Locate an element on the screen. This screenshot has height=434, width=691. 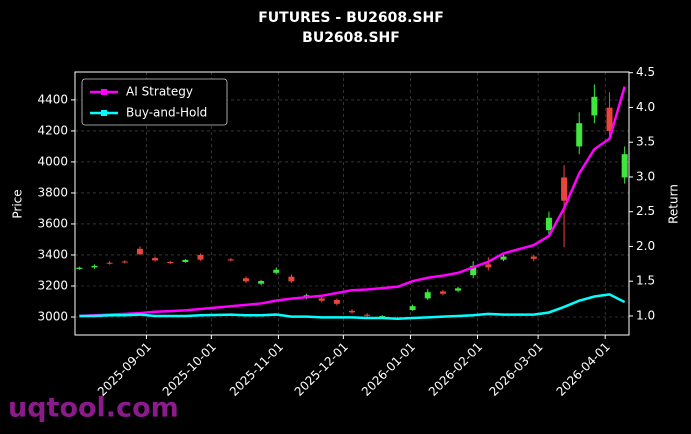
y2-tick-label: 3.5 is located at coordinates (645, 142).